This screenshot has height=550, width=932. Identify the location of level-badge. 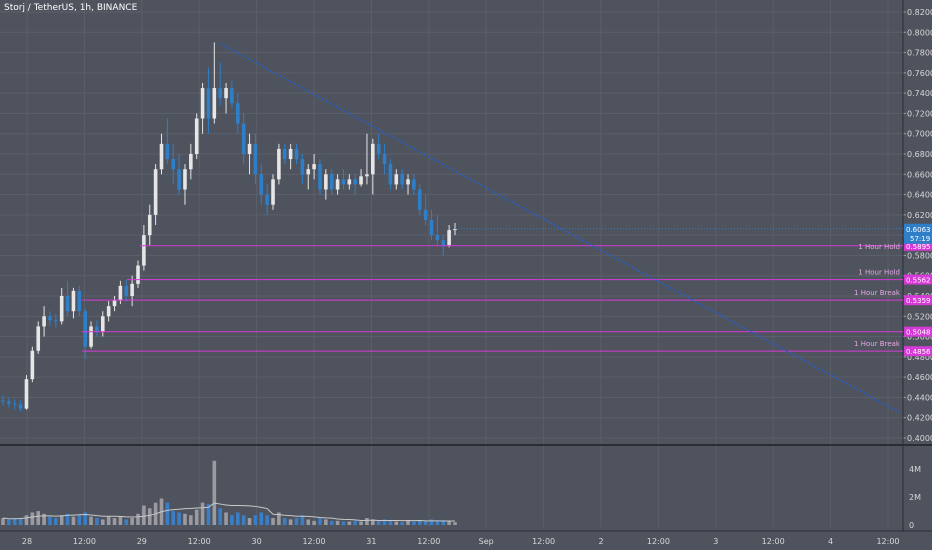
(918, 245).